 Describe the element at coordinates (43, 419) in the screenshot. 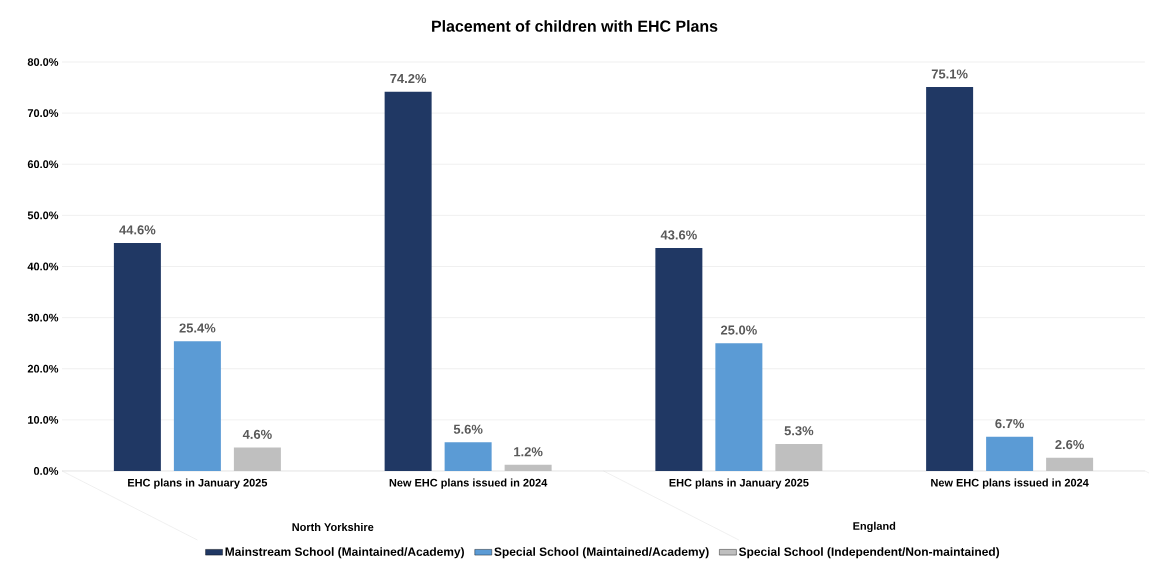

I see `y-tick-label: 10.0%` at that location.